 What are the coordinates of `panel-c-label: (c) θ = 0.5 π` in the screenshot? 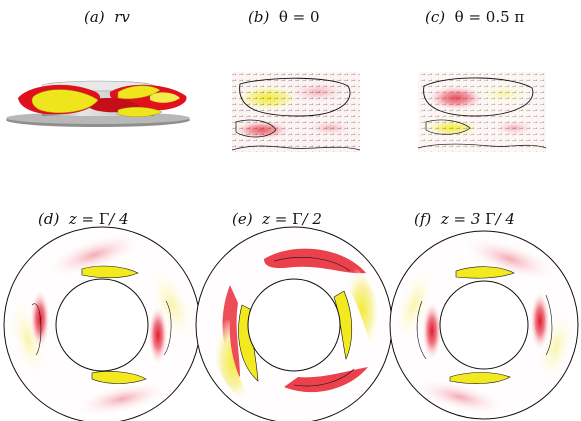 It's located at (474, 17).